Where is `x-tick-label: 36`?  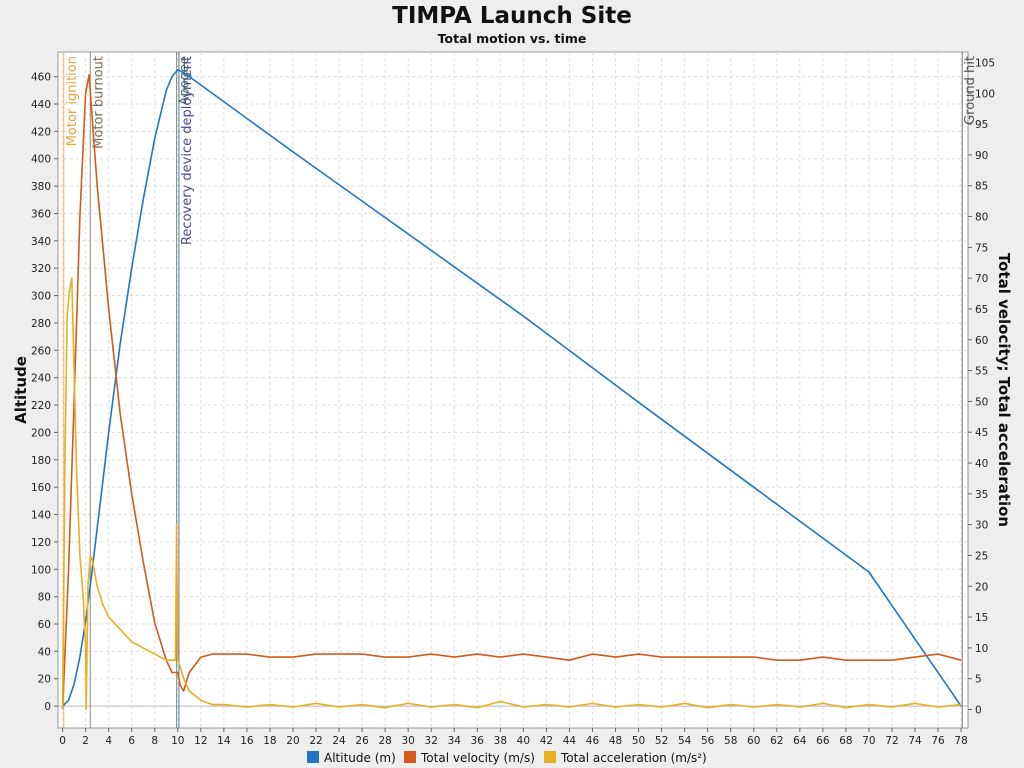
x-tick-label: 36 is located at coordinates (478, 741).